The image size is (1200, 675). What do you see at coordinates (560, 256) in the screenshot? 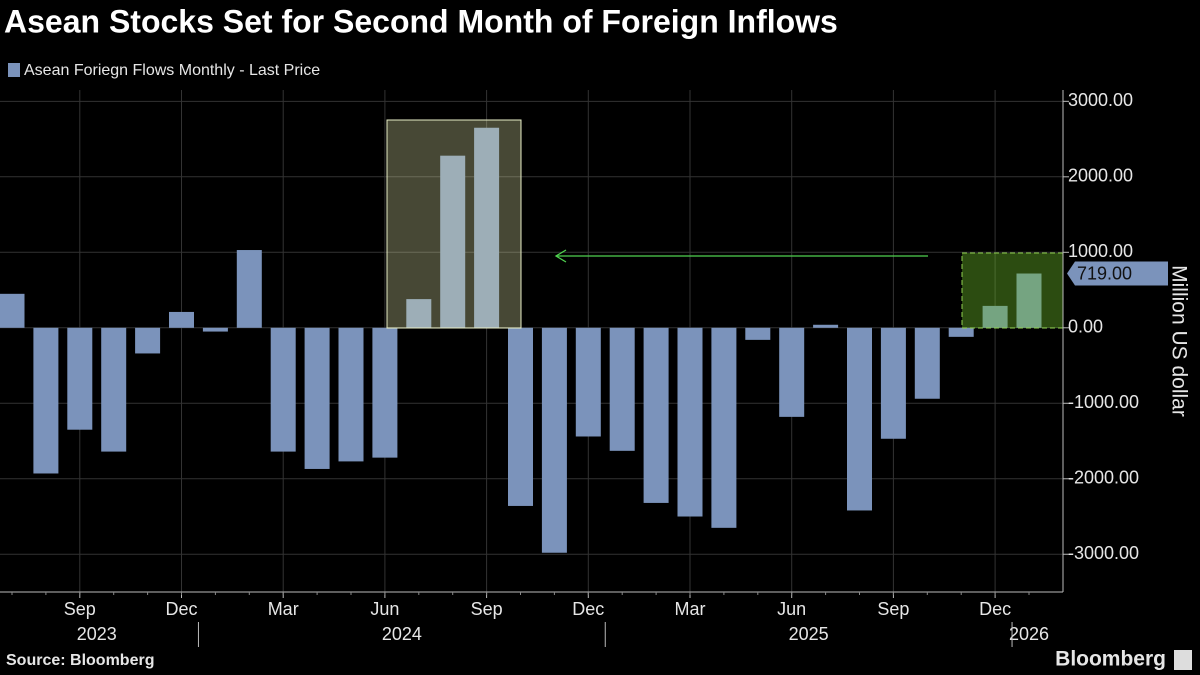
I see `arrow-head` at bounding box center [560, 256].